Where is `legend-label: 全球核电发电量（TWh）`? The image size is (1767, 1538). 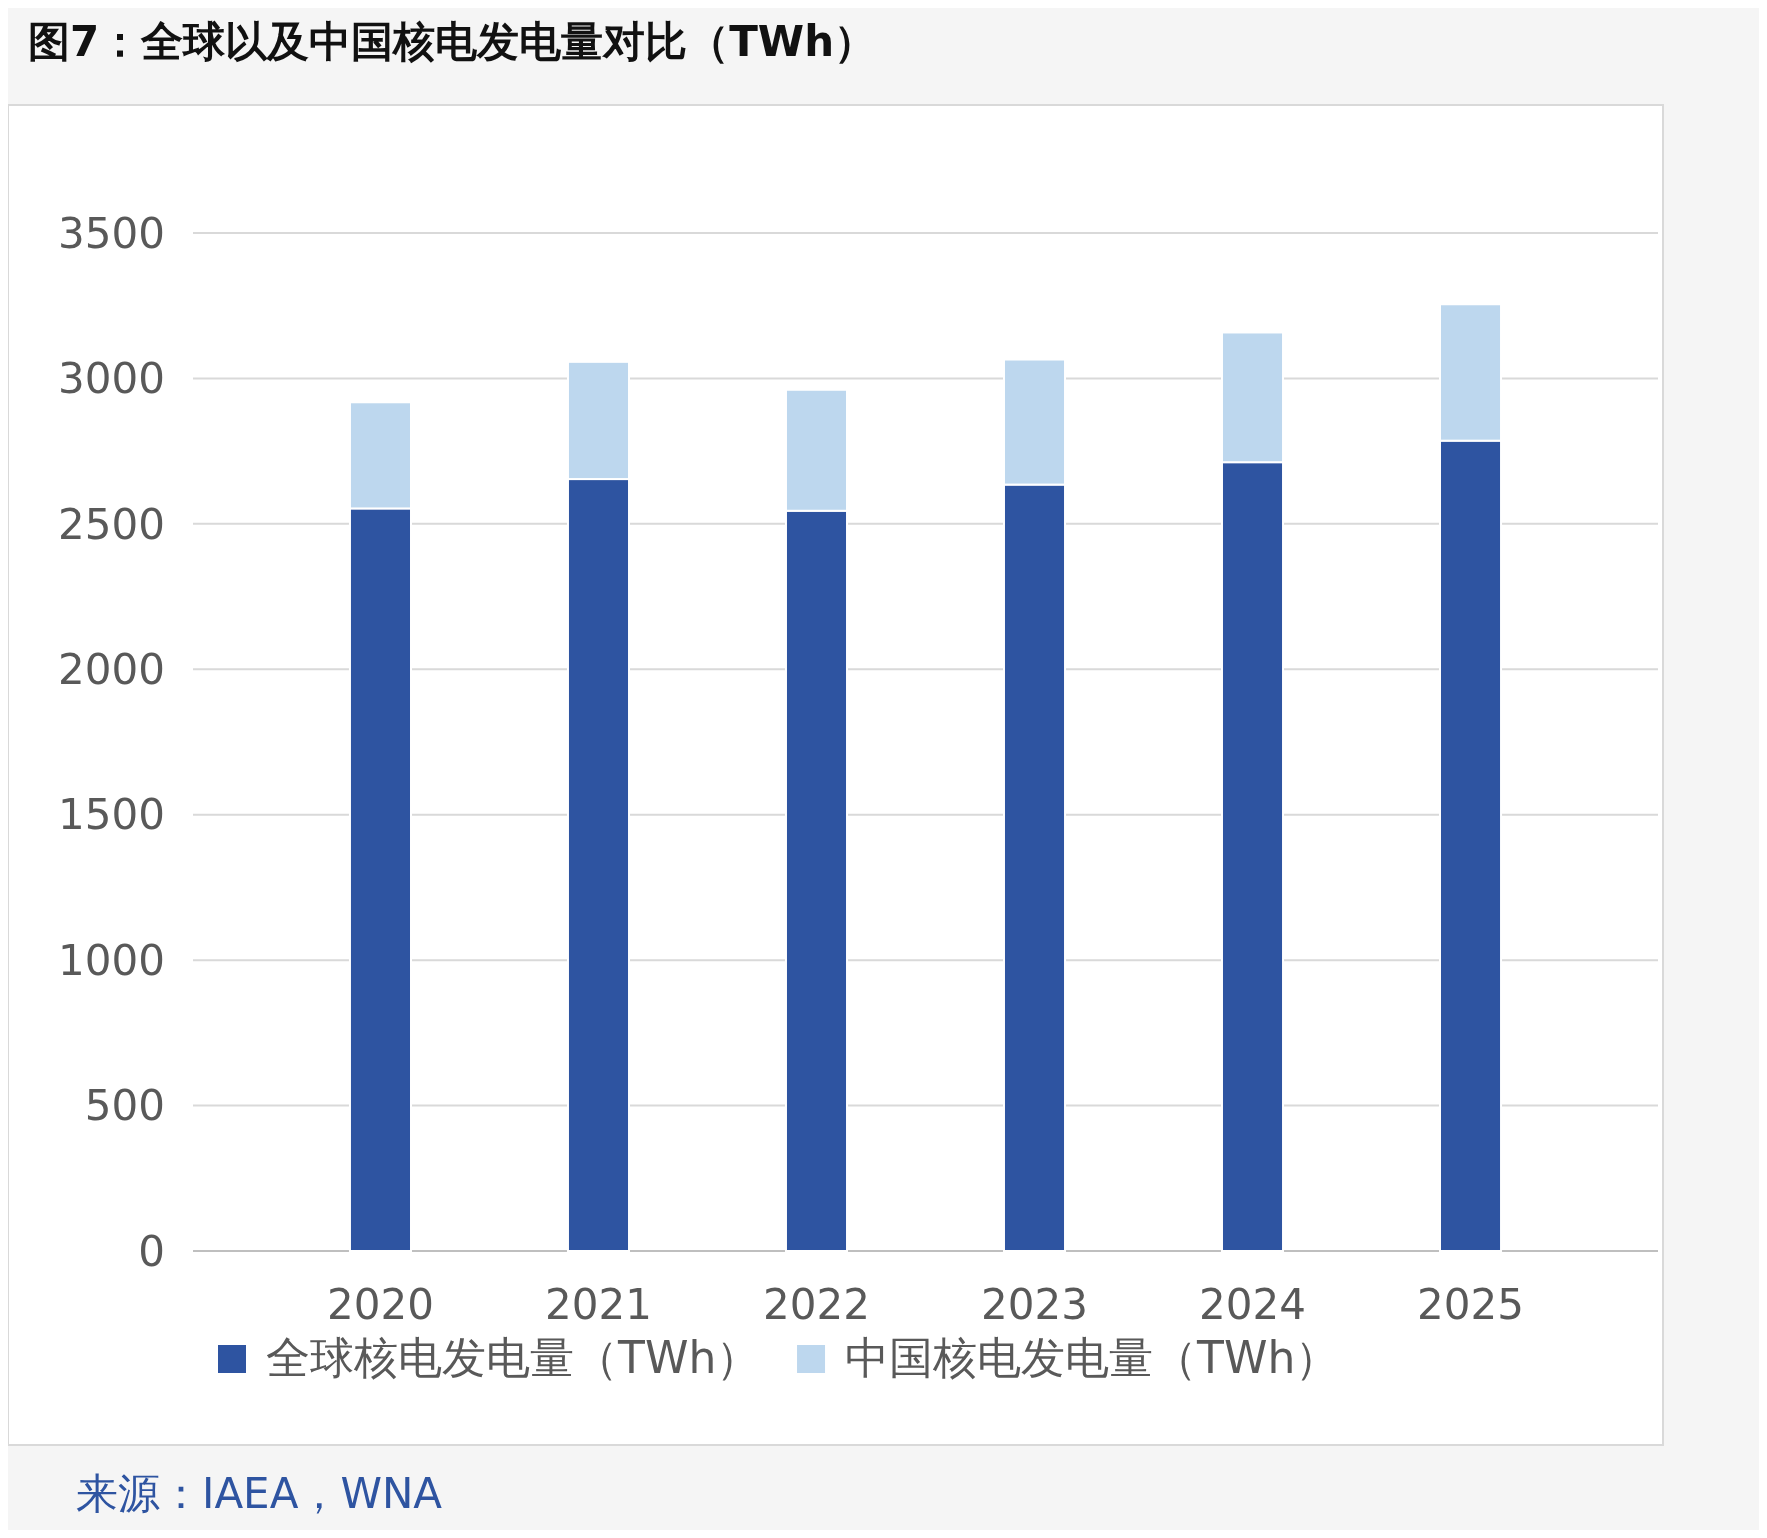
legend-label: 全球核电发电量（TWh） is located at coordinates (513, 1357).